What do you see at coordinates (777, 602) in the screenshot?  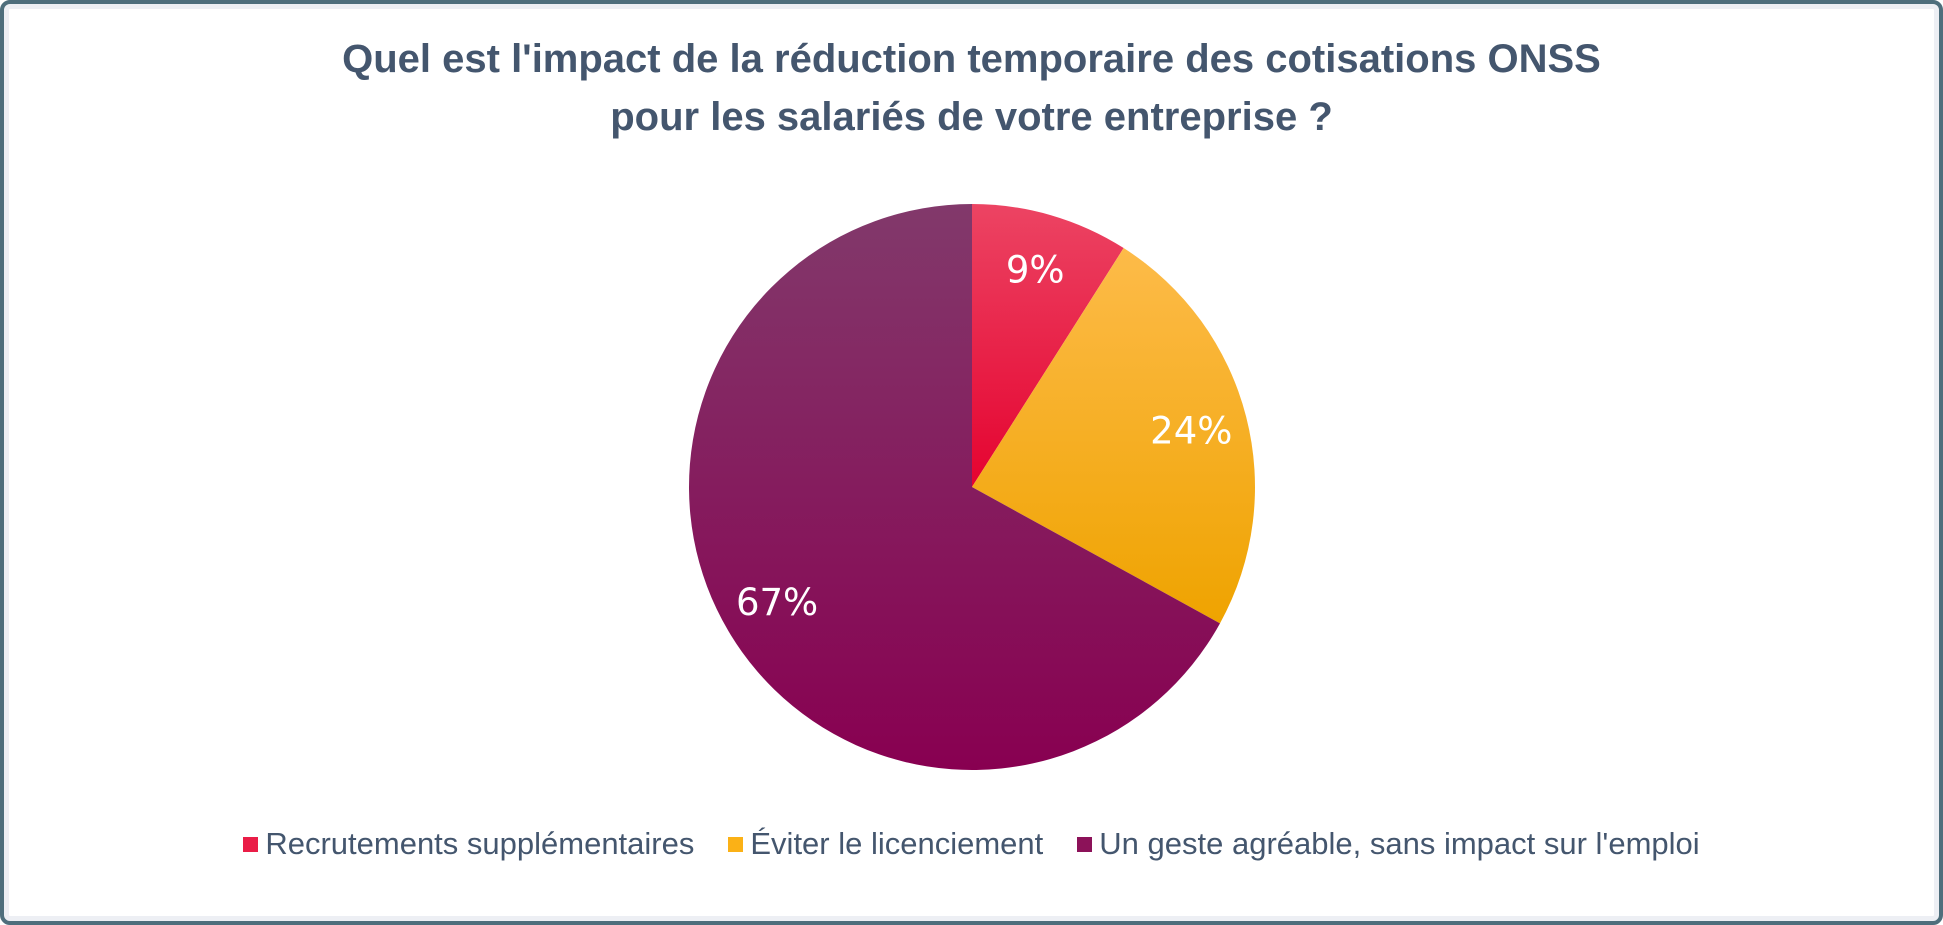 I see `slice-data-label-2: 67%` at bounding box center [777, 602].